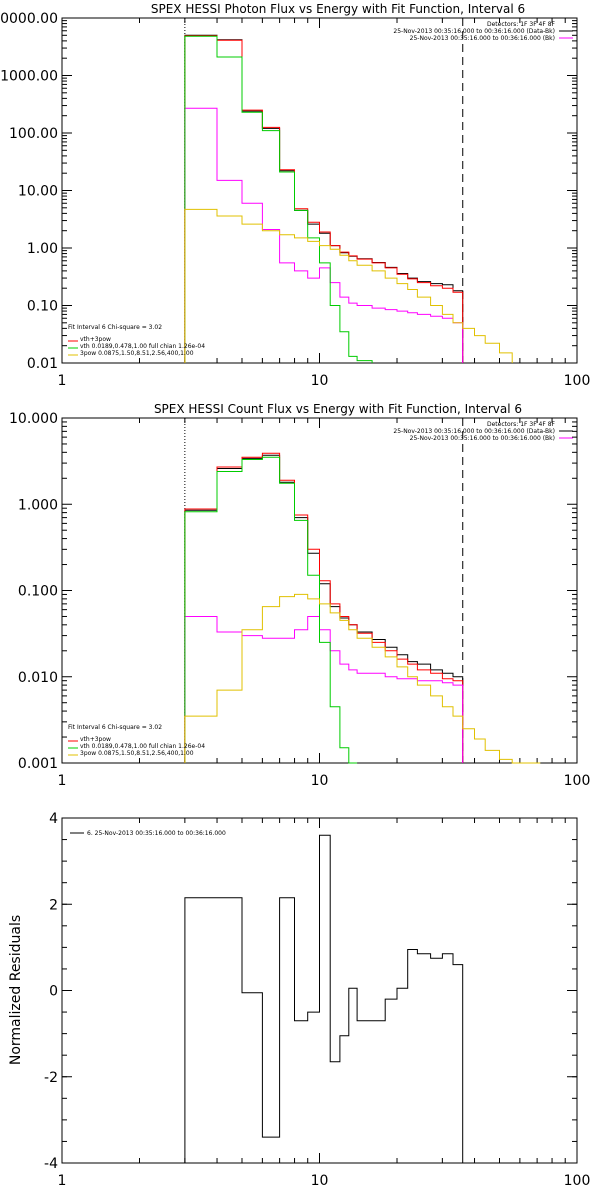 The width and height of the screenshot is (600, 1200). I want to click on y-tick-label: 0, so click(53, 992).